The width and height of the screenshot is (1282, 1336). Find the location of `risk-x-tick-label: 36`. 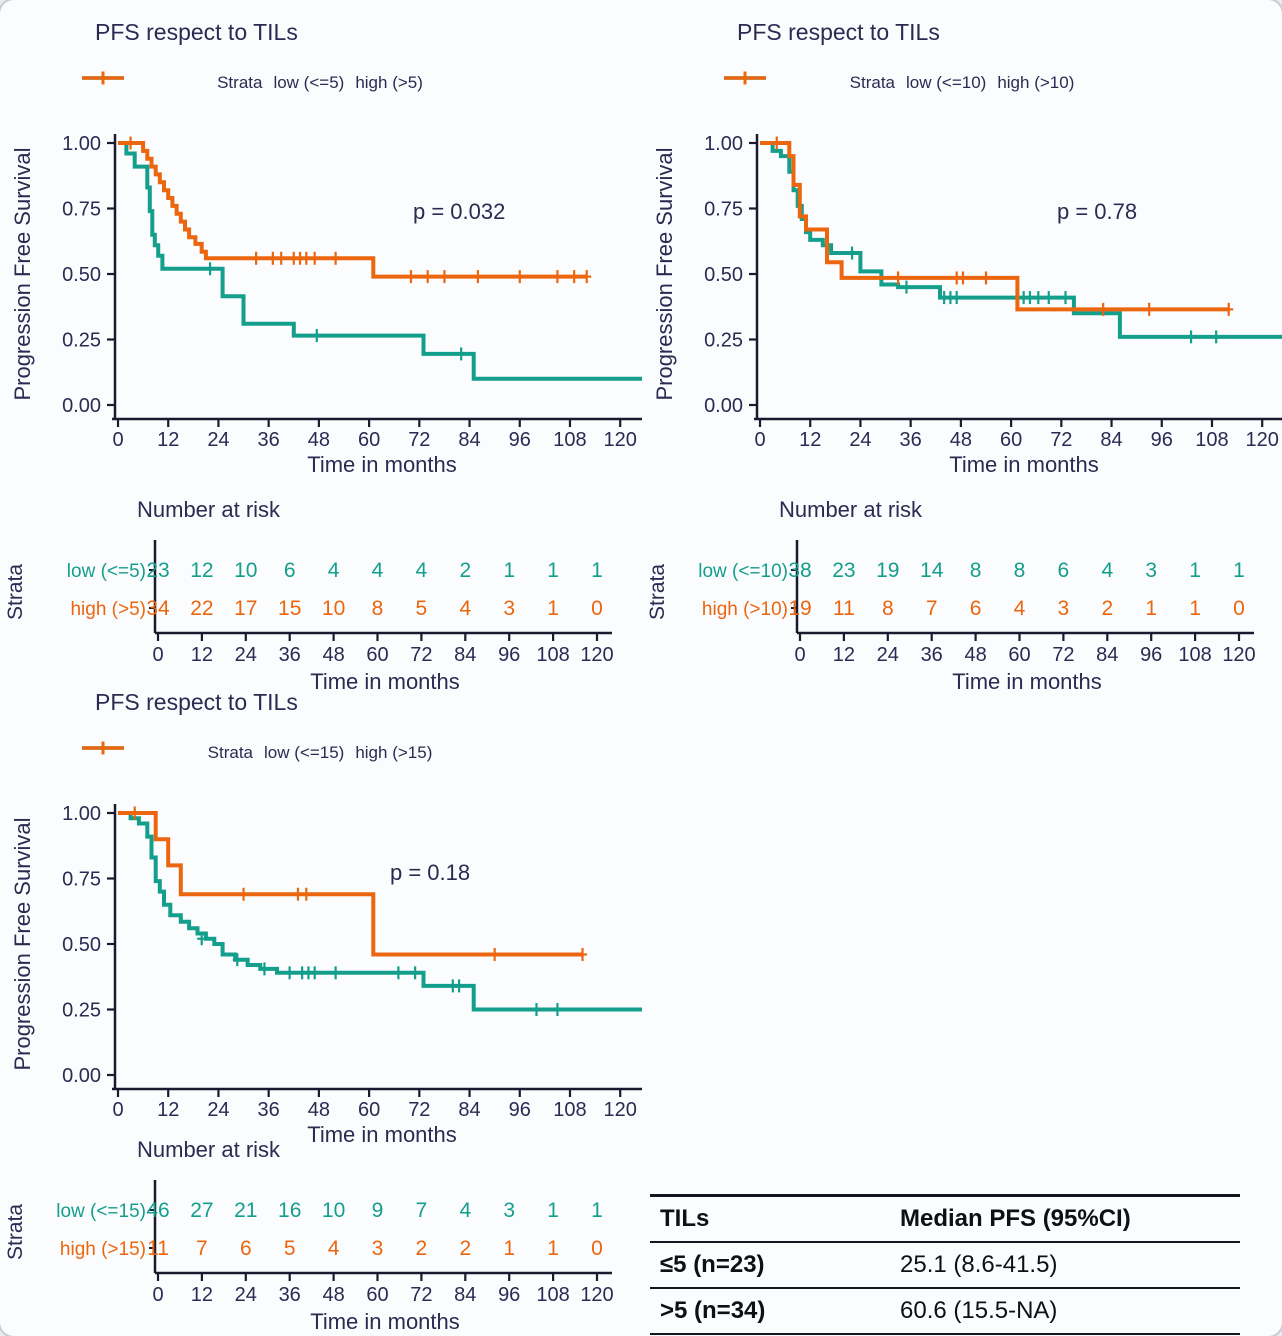

risk-x-tick-label: 36 is located at coordinates (932, 655).